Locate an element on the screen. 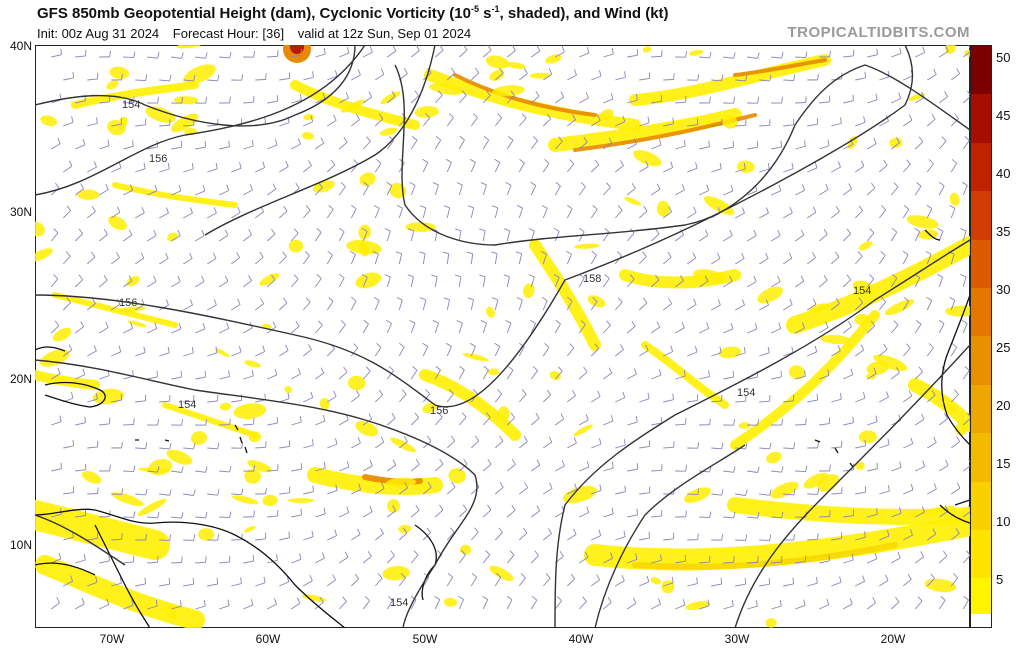 This screenshot has width=1024, height=648. lon-label: 40W is located at coordinates (581, 639).